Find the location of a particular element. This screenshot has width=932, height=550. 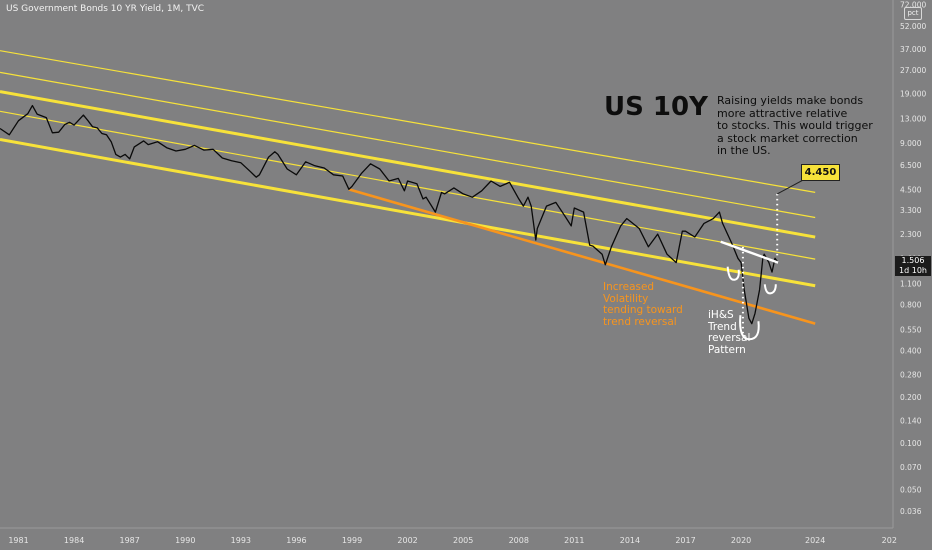

y-tick-label-22: 72.000 is located at coordinates (913, 4).